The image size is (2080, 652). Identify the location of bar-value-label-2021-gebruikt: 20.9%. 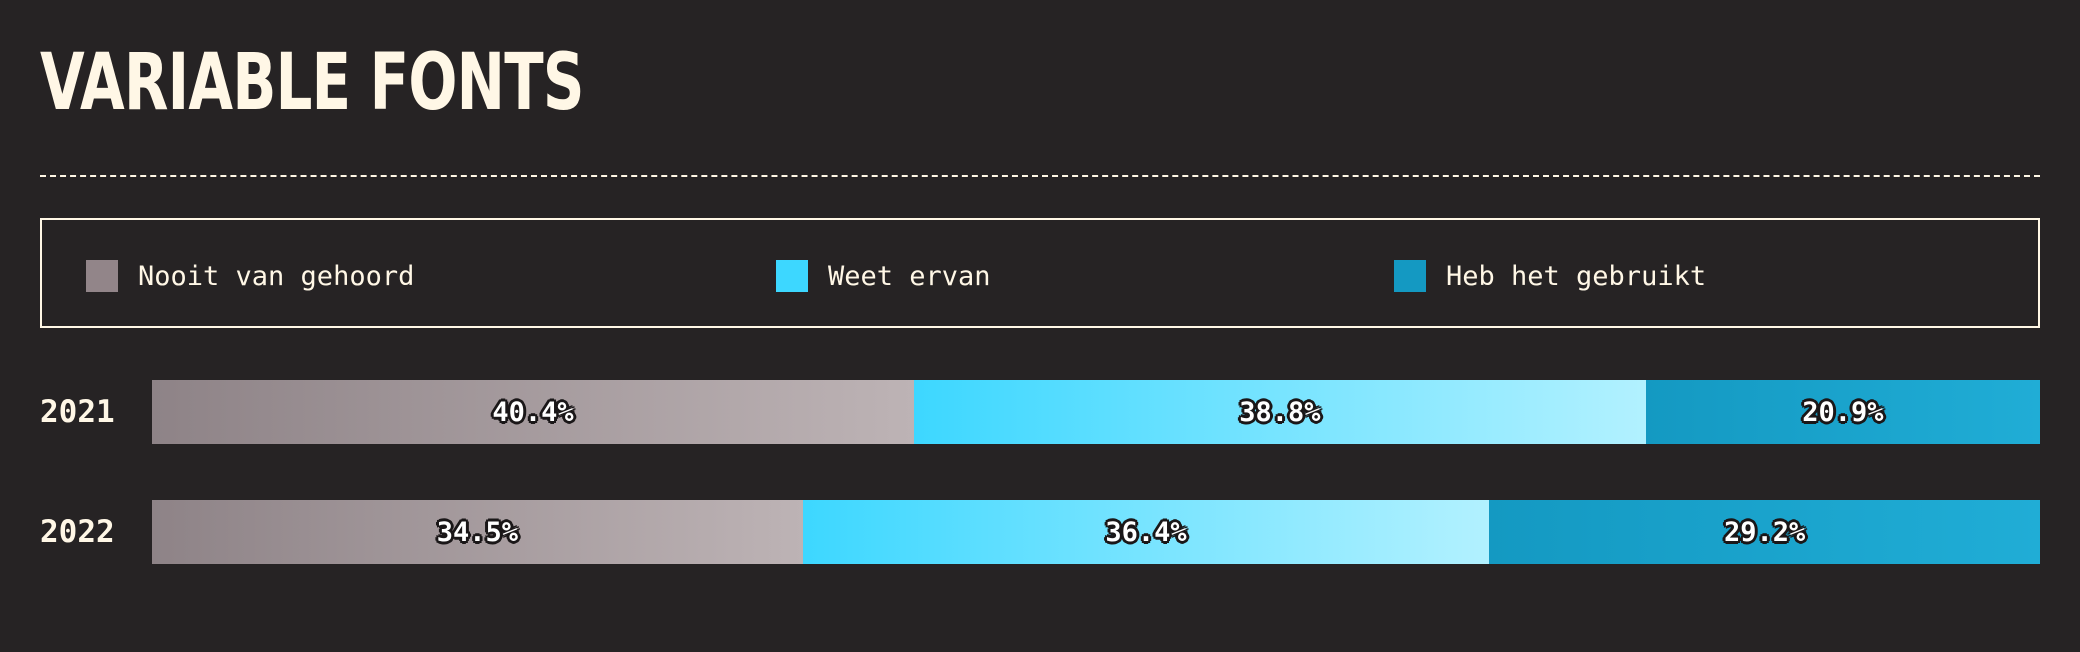
(1843, 412).